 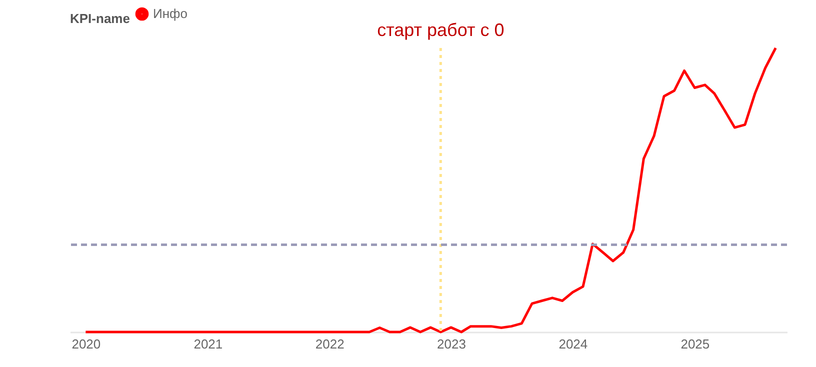 What do you see at coordinates (170, 13) in the screenshot?
I see `legend-label: Инфо` at bounding box center [170, 13].